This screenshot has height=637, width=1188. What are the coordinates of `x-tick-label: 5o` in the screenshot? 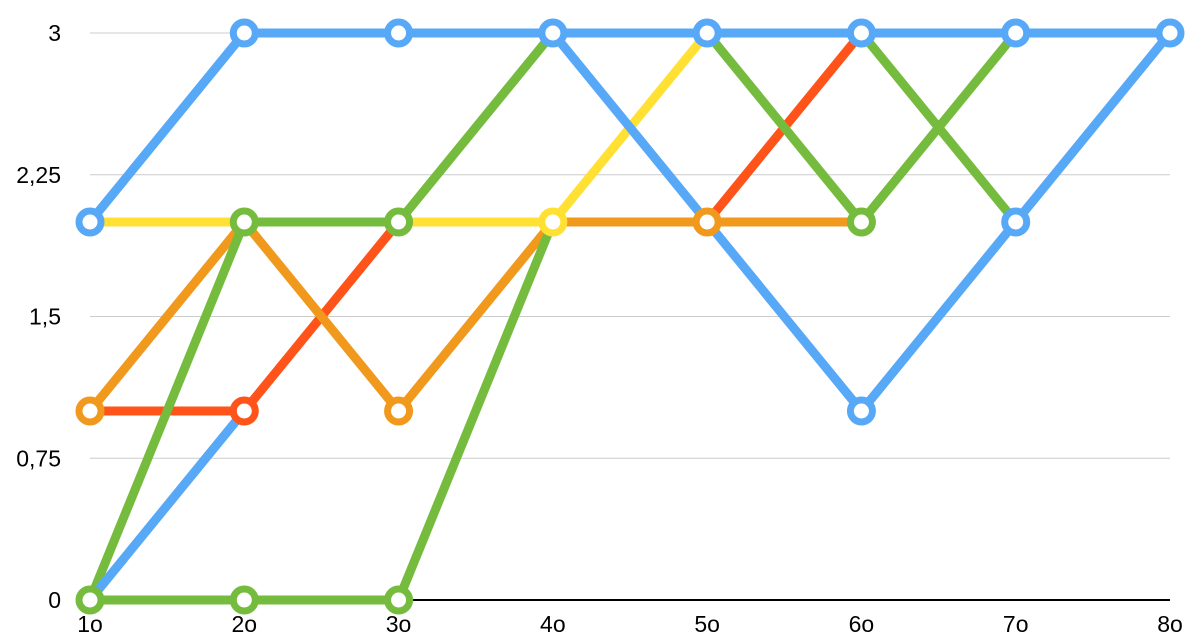 It's located at (707, 624).